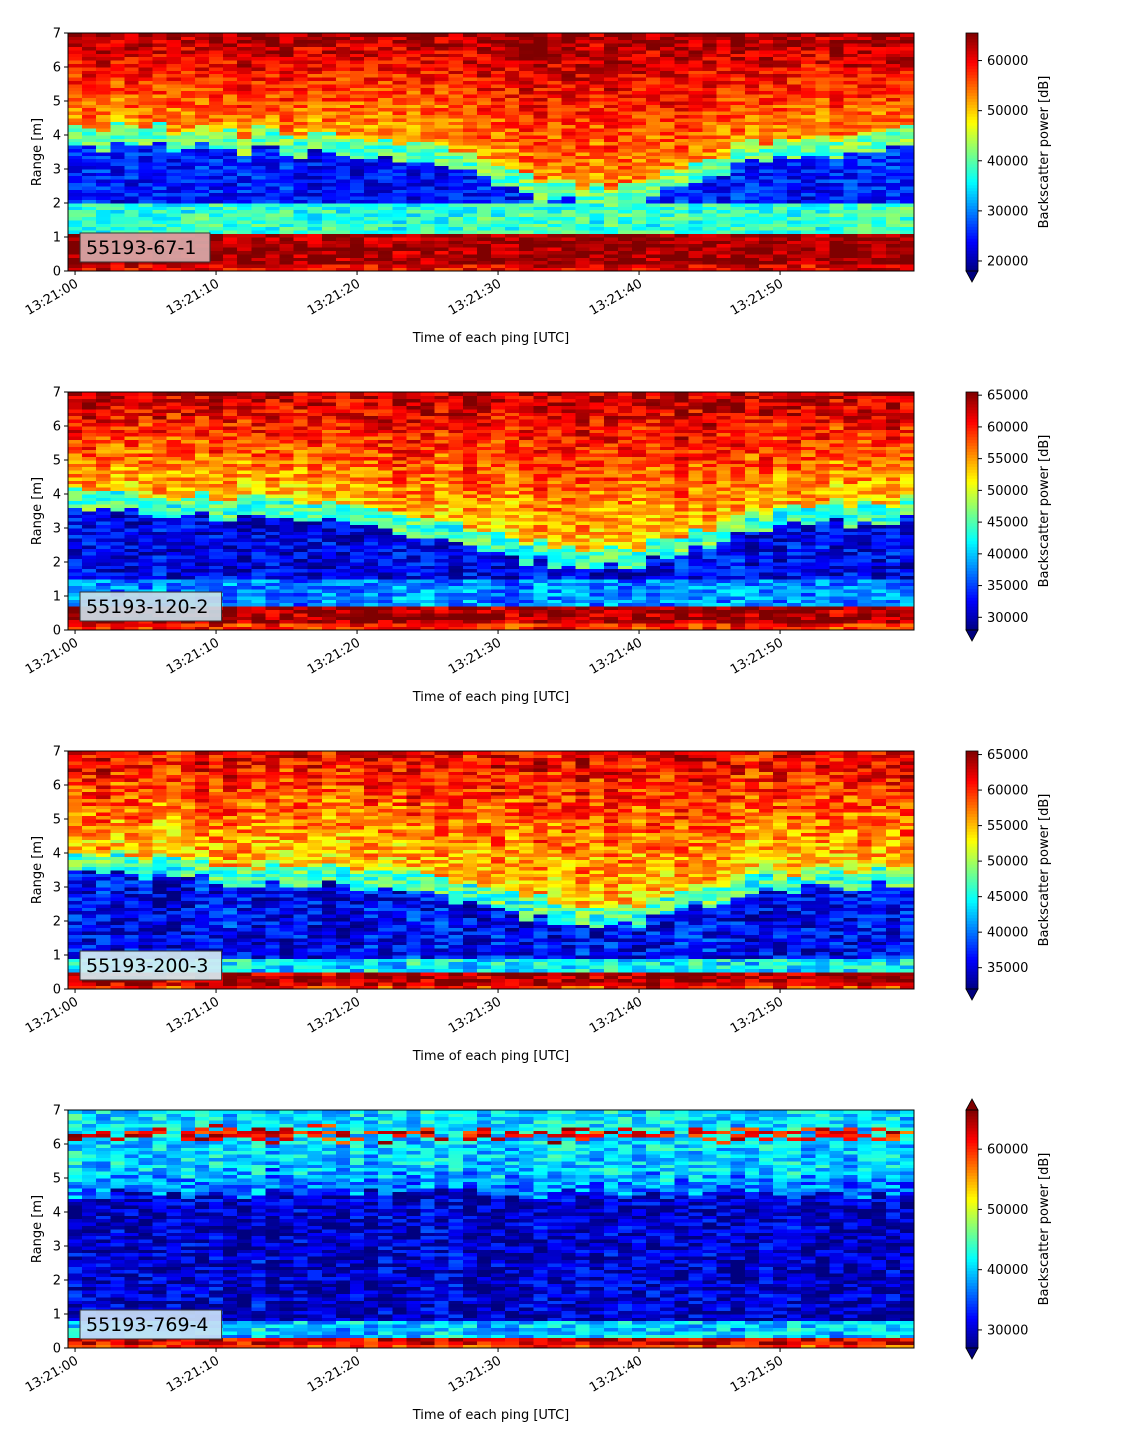  I want to click on colorbar-tick-label: 50000, so click(1007, 111).